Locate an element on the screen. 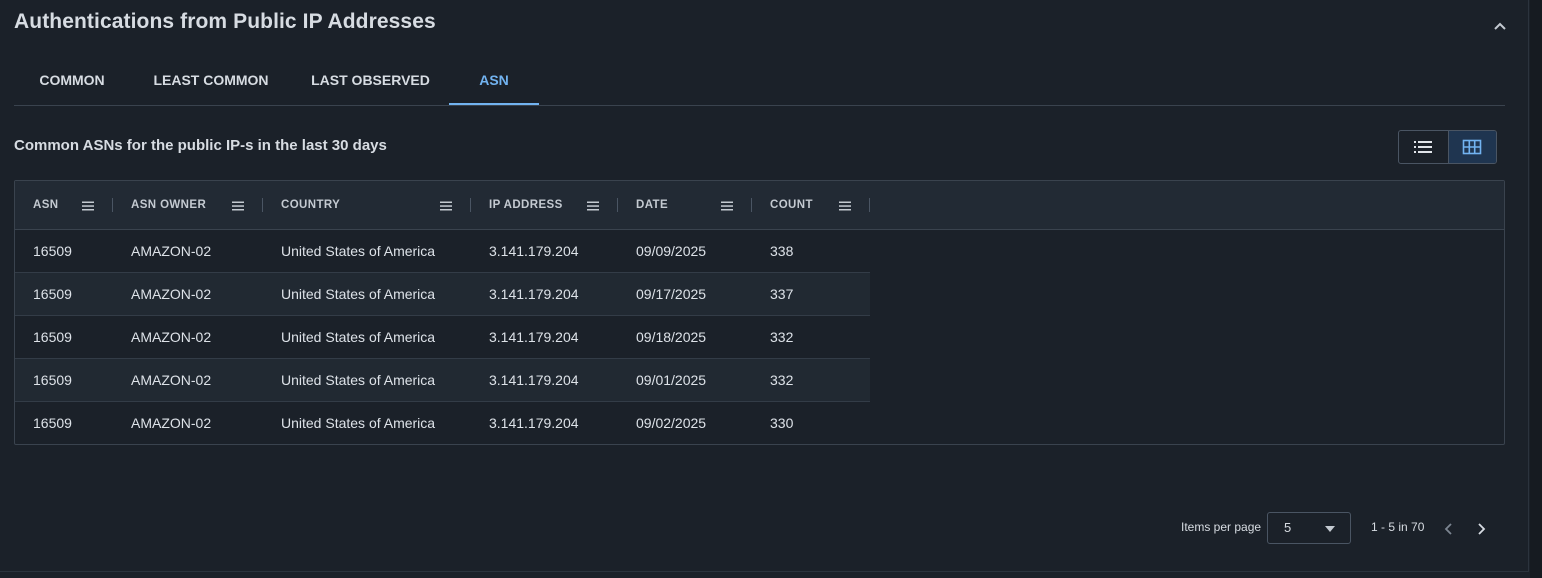 Image resolution: width=1542 pixels, height=578 pixels. column-header-date: DATE is located at coordinates (652, 205).